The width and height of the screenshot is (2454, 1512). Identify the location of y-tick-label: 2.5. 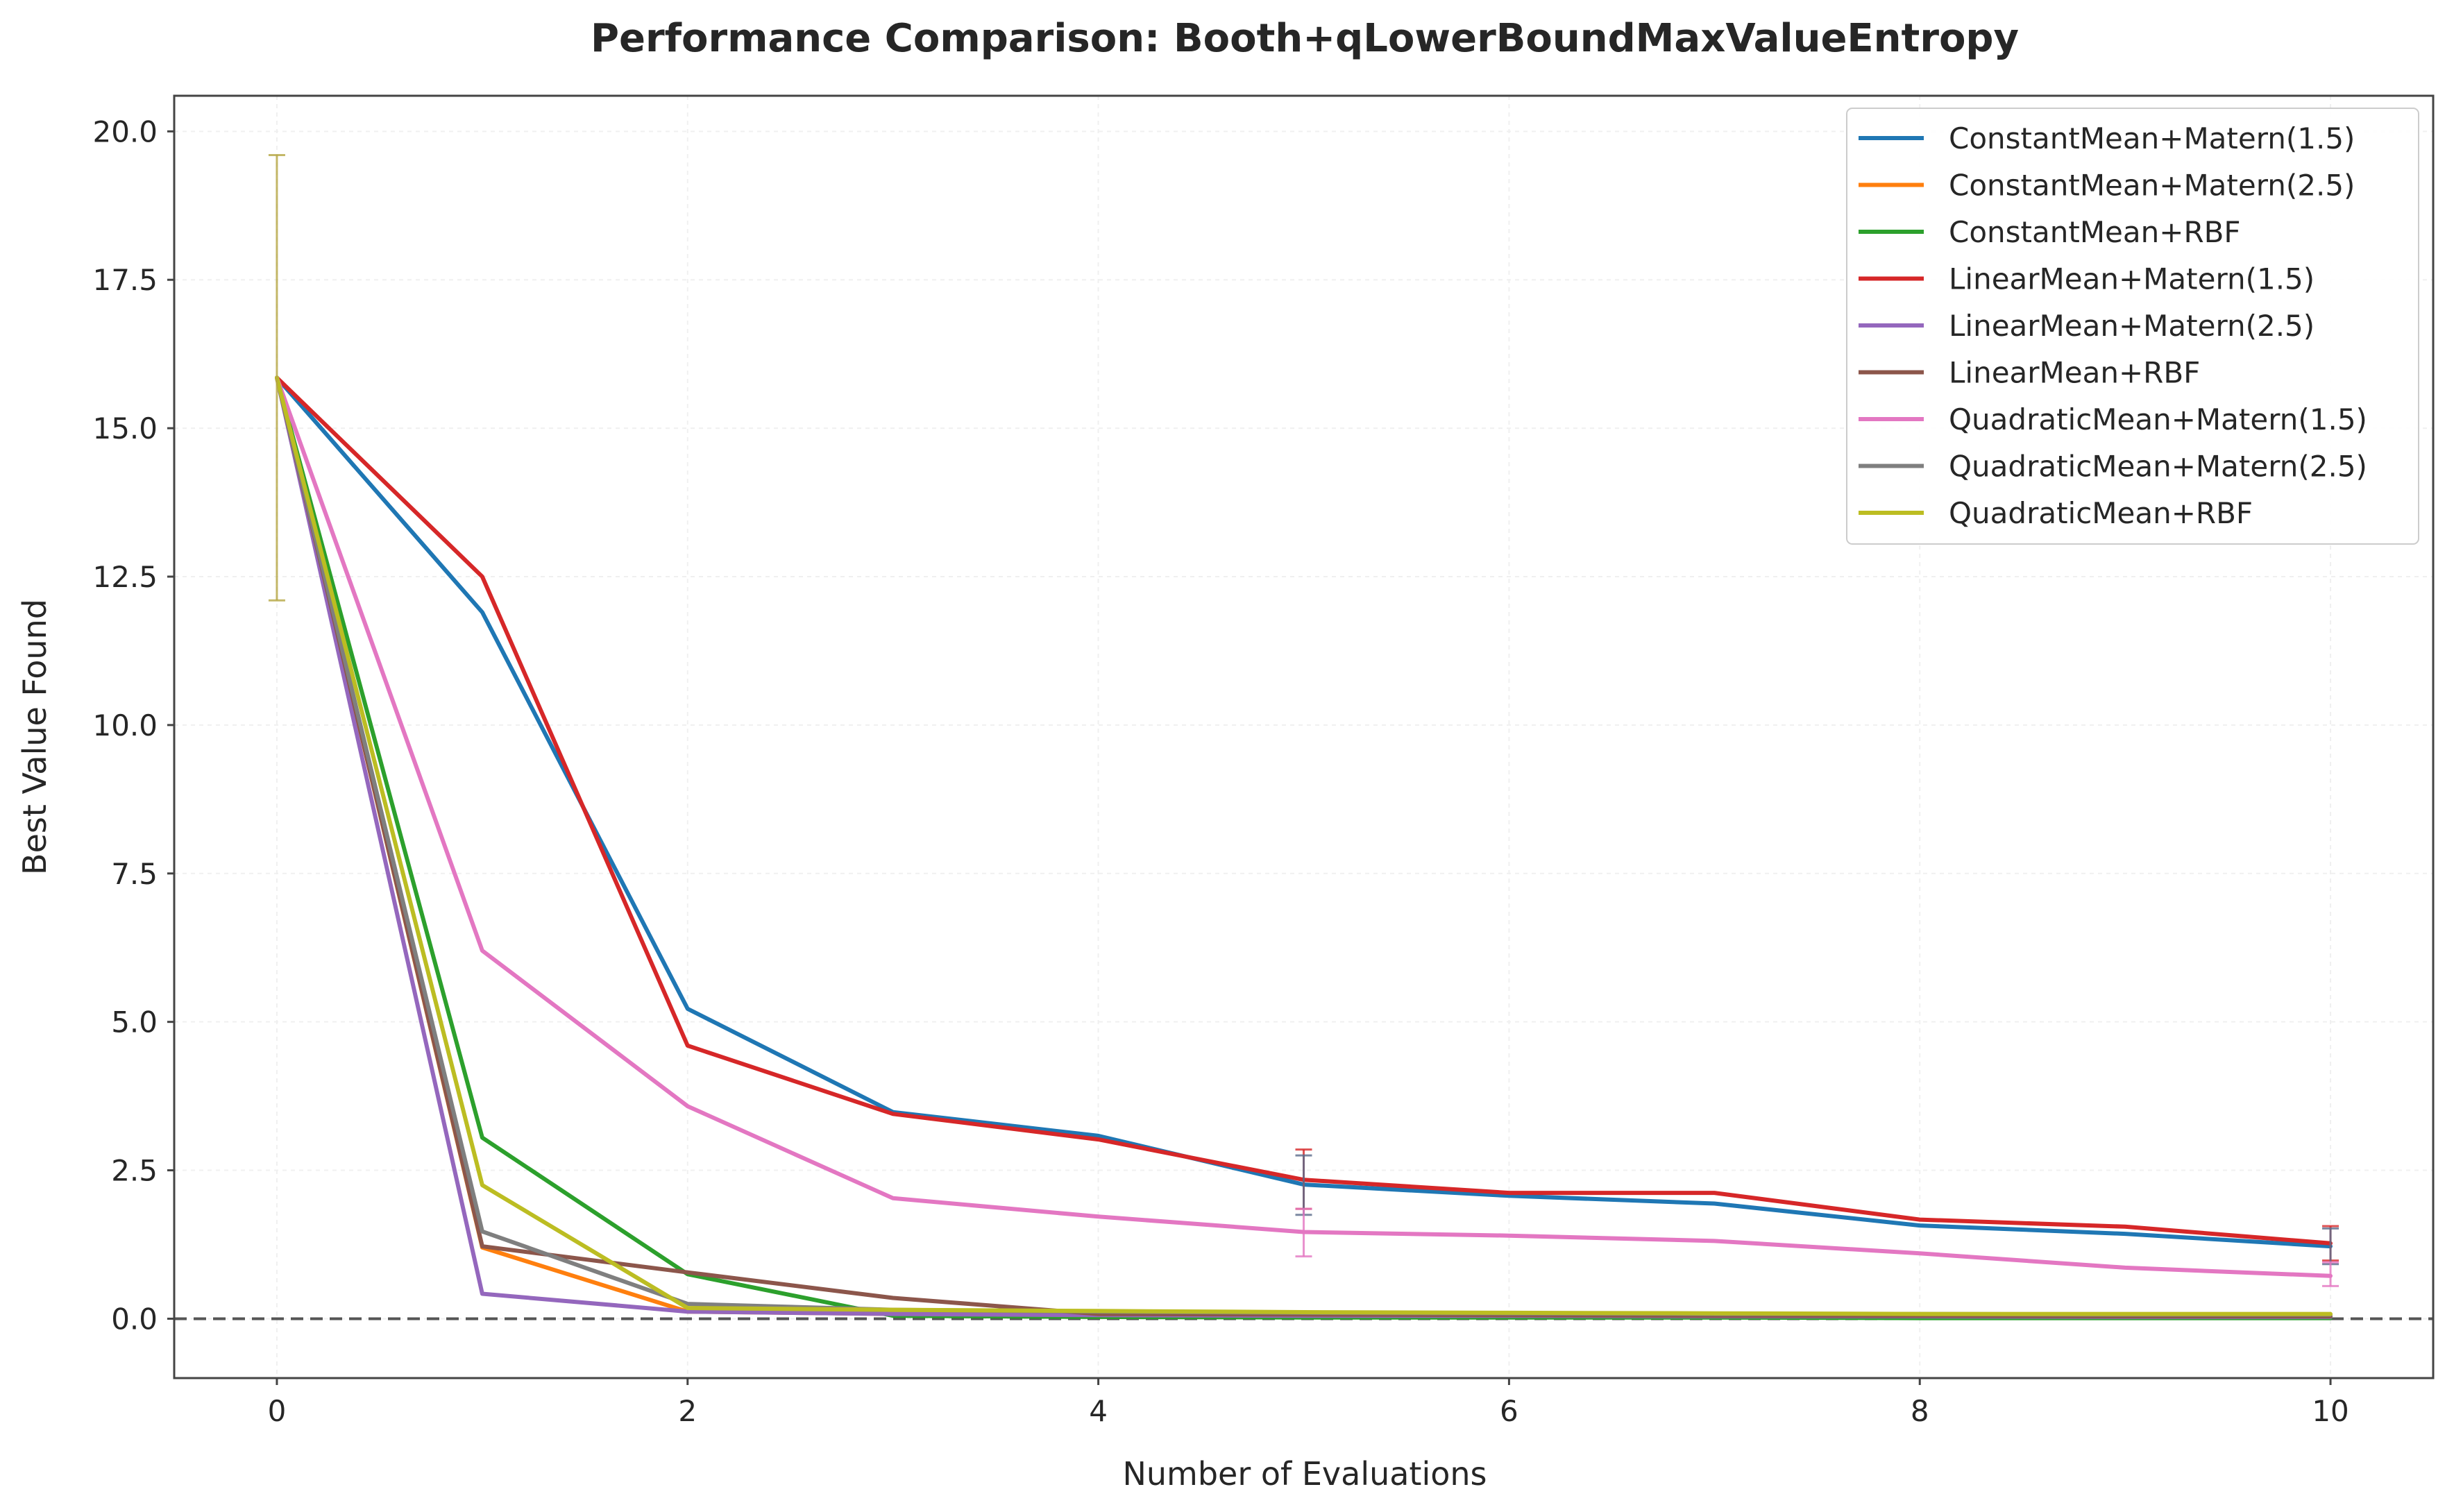
(134, 1171).